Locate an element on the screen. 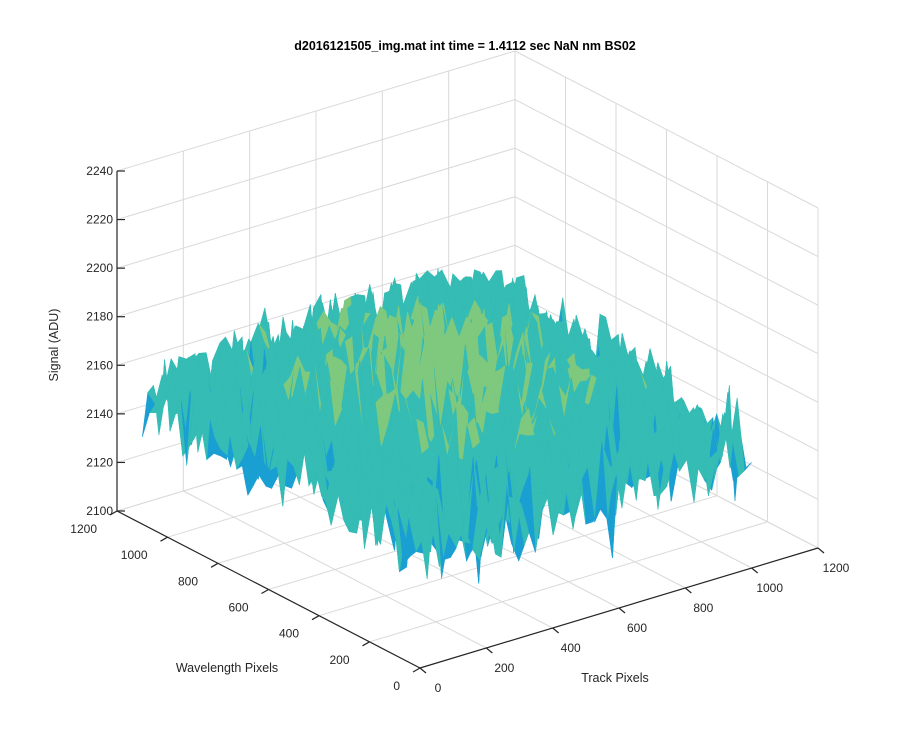 The image size is (900, 750). y-tick-label: 400 is located at coordinates (289, 634).